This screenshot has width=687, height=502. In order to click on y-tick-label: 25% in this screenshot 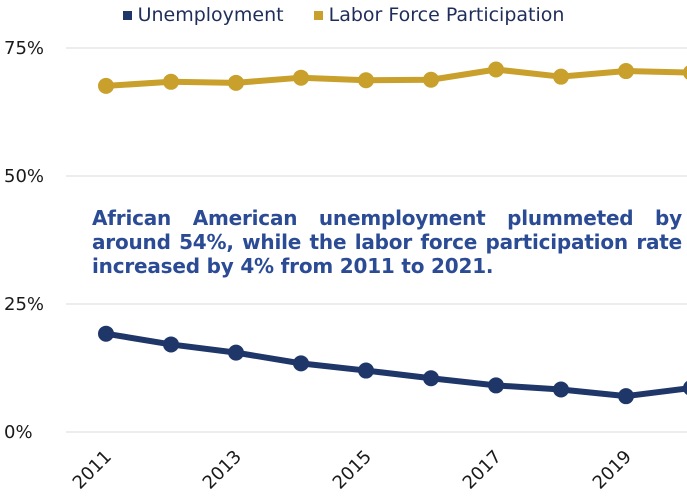, I will do `click(24, 304)`.